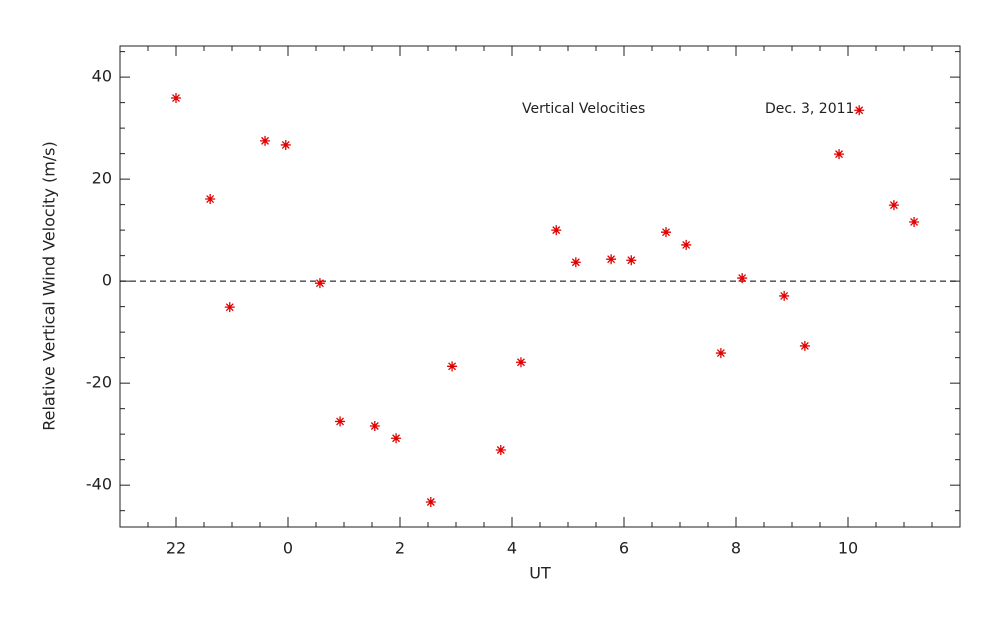  Describe the element at coordinates (102, 76) in the screenshot. I see `y-tick-label: 40` at that location.